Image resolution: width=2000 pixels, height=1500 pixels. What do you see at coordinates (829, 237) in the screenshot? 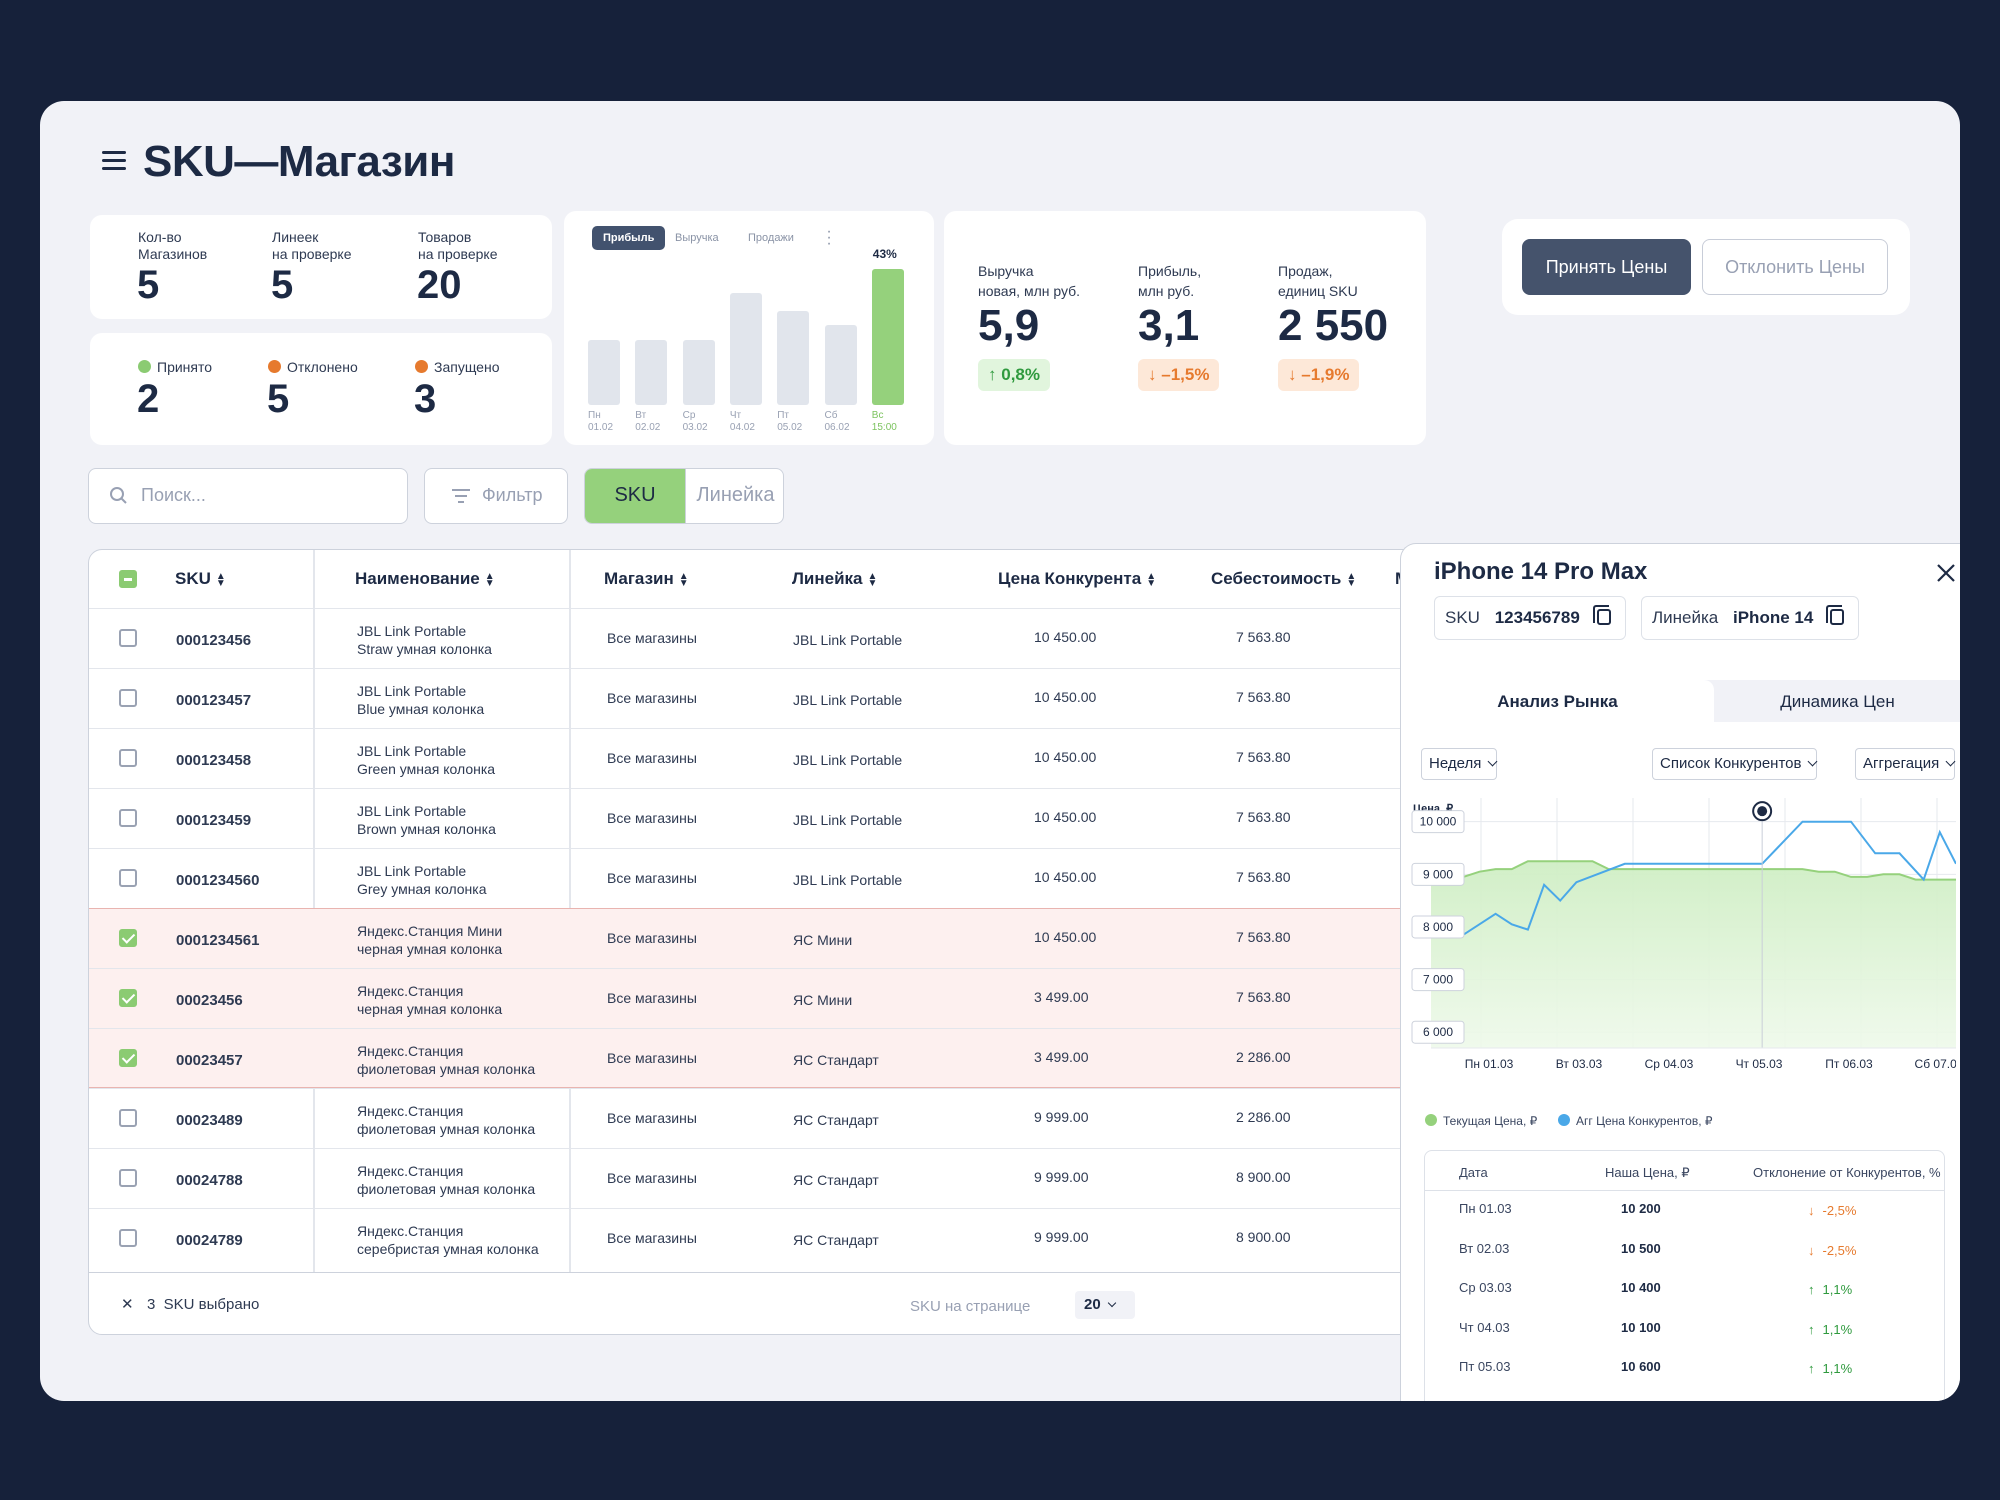
I see `more-vertical-icon: · · ·` at bounding box center [829, 237].